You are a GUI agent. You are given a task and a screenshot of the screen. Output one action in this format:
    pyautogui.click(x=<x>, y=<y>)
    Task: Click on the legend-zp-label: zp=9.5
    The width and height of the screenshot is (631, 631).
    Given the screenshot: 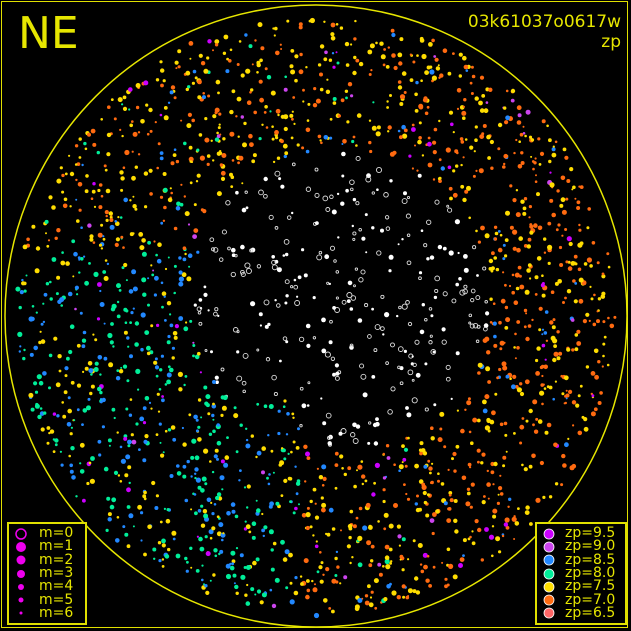 What is the action you would take?
    pyautogui.click(x=590, y=533)
    